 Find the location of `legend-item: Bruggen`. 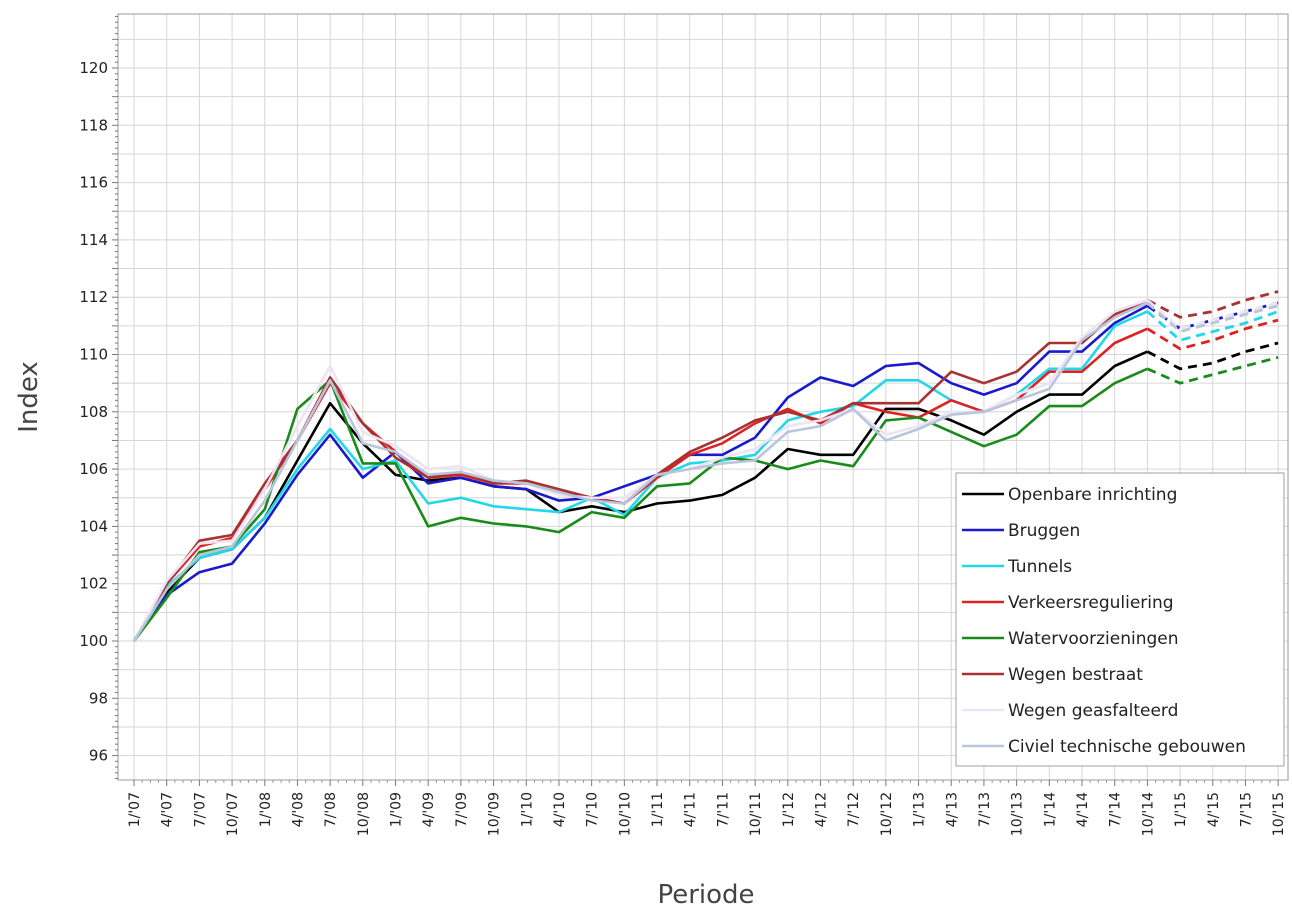

legend-item: Bruggen is located at coordinates (1021, 531).